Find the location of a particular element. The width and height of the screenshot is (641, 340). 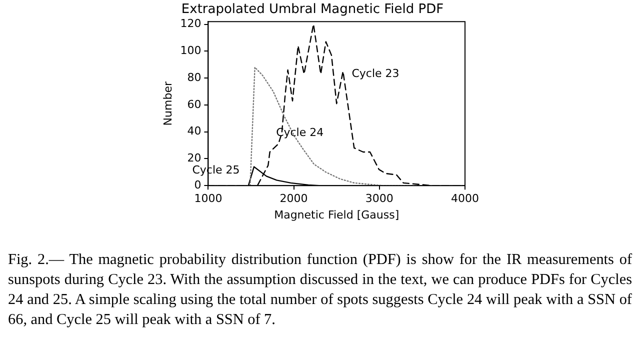

y-tick-label: 0 is located at coordinates (198, 185).